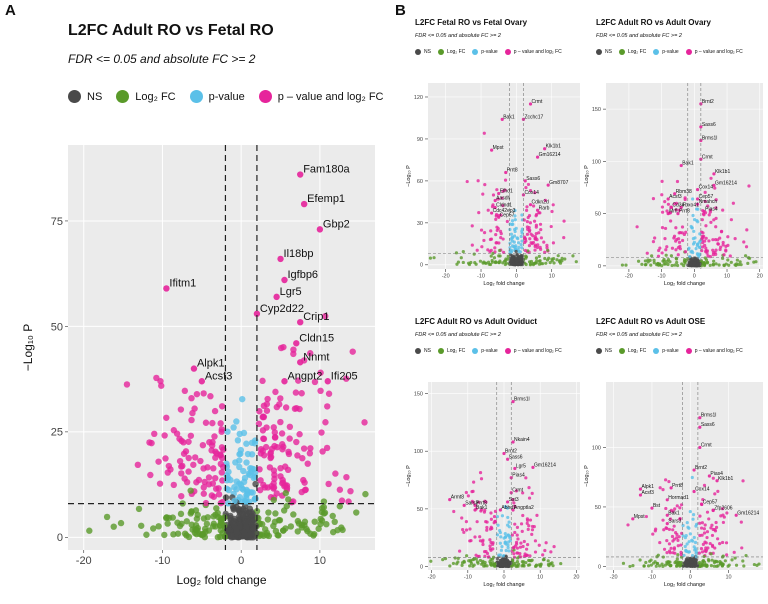 The width and height of the screenshot is (768, 604). What do you see at coordinates (299, 254) in the screenshot?
I see `gene-label: Il18bp` at bounding box center [299, 254].